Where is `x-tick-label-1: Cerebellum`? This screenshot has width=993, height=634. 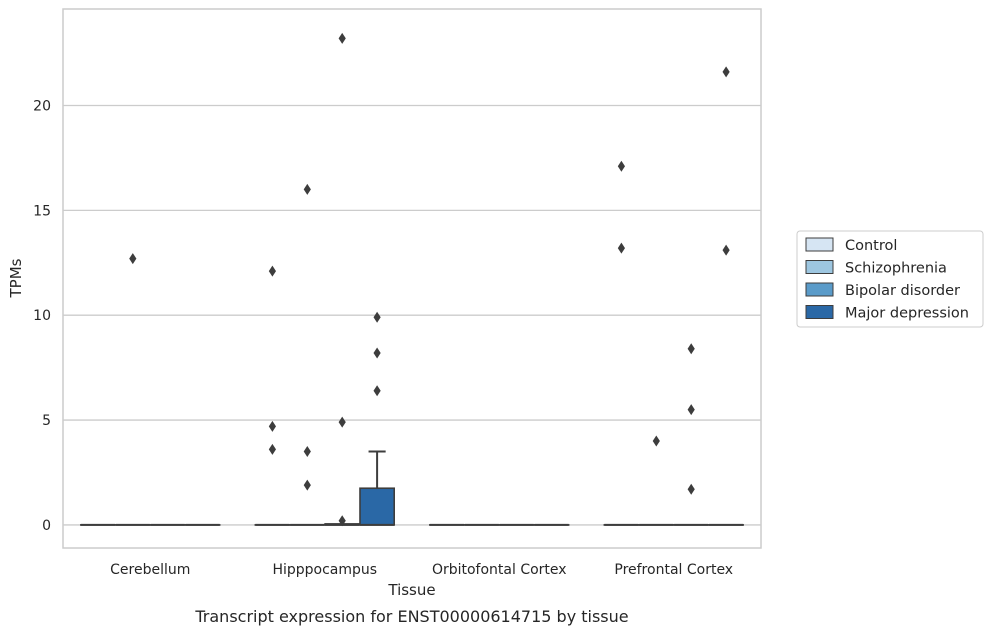 x-tick-label-1: Cerebellum is located at coordinates (150, 570).